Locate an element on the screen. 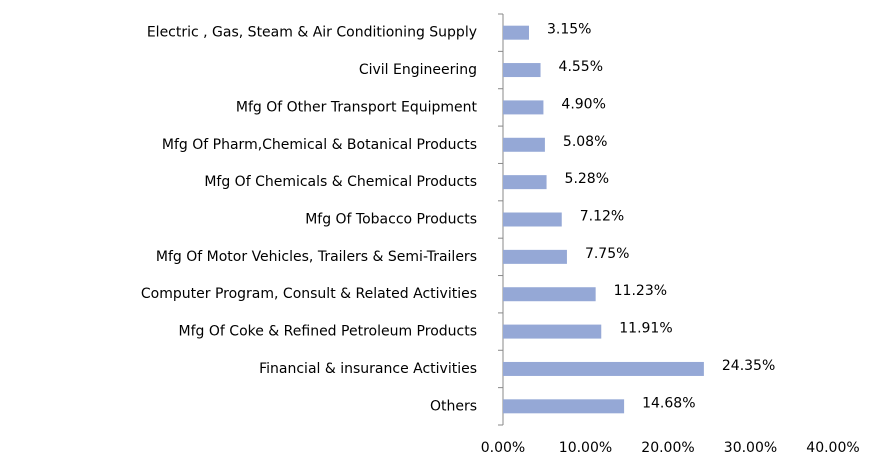  x-tick-label: 40.00% is located at coordinates (832, 448).